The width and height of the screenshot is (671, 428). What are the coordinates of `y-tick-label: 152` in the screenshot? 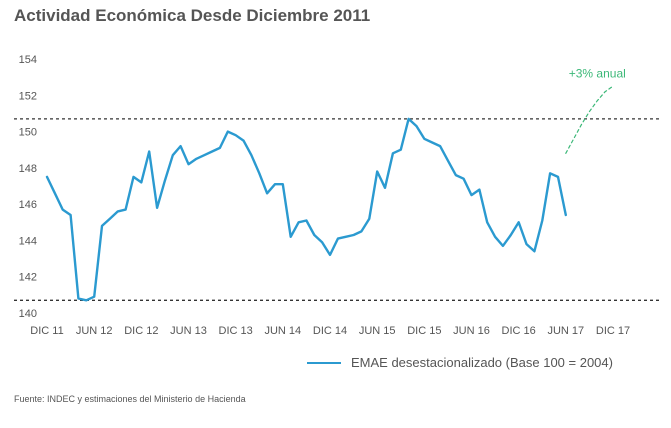 It's located at (28, 96).